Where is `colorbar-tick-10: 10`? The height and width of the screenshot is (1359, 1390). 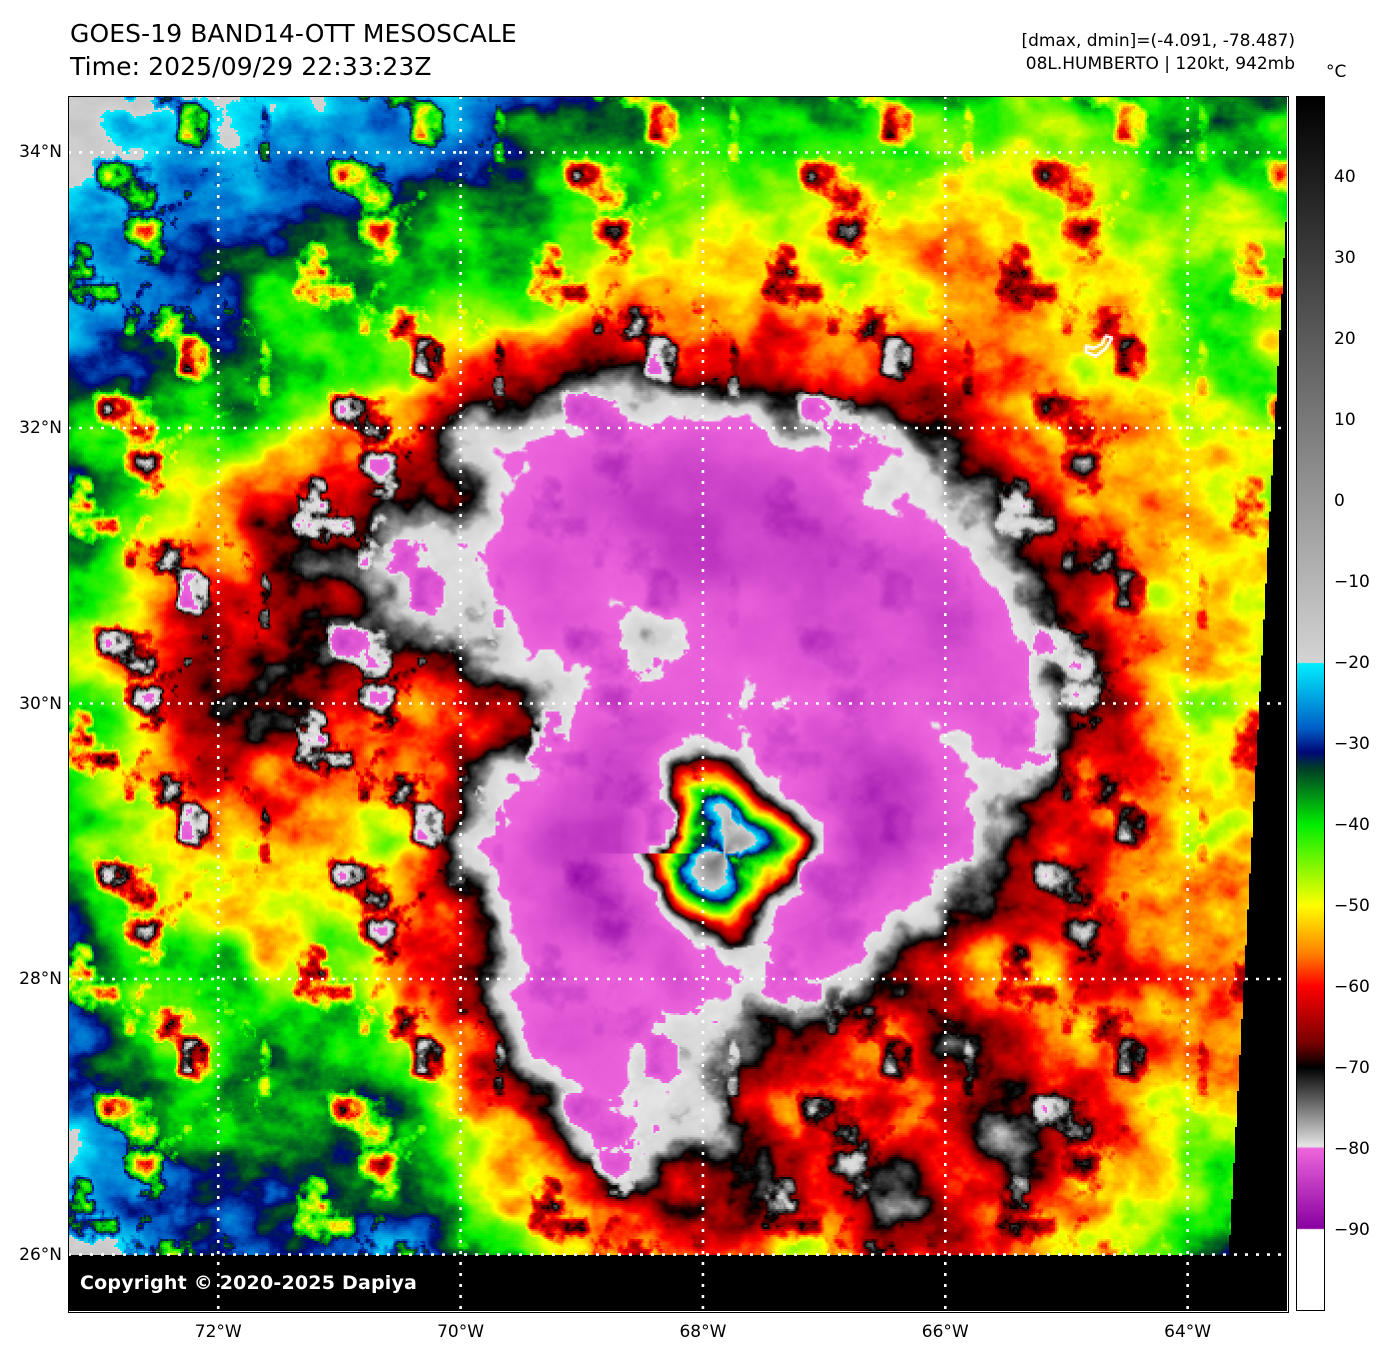
colorbar-tick-10: 10 is located at coordinates (1345, 420).